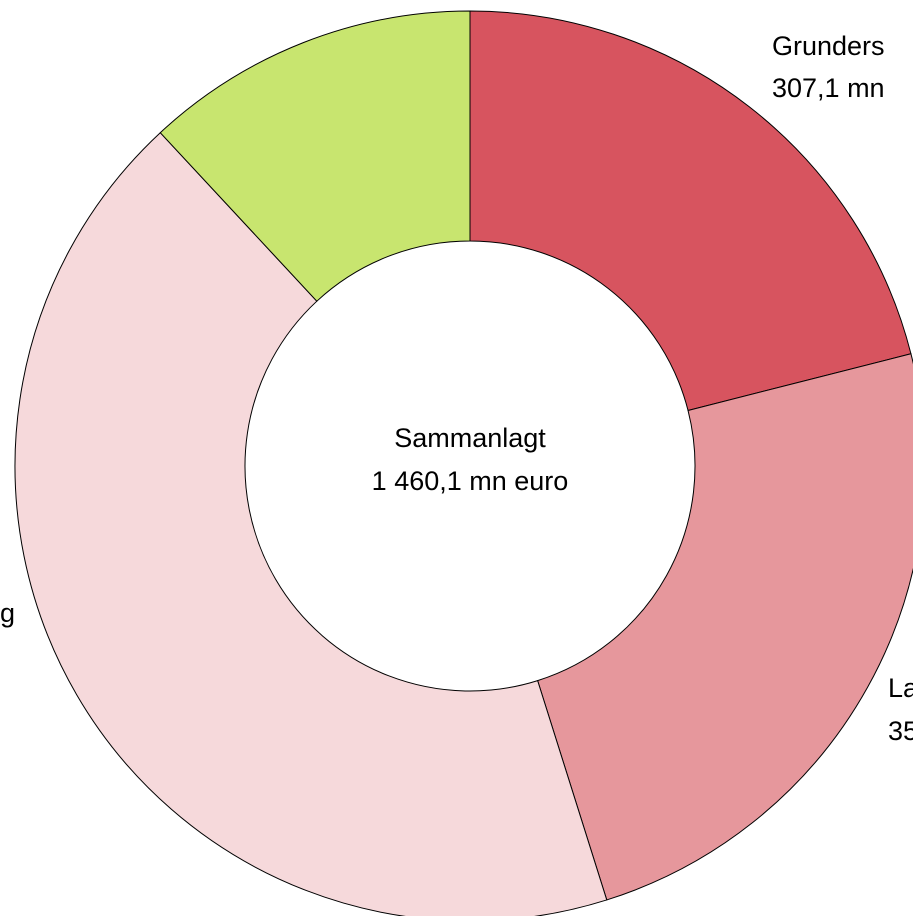 This screenshot has width=913, height=916. Describe the element at coordinates (828, 88) in the screenshot. I see `segment-value-label: 307,1 mn` at that location.